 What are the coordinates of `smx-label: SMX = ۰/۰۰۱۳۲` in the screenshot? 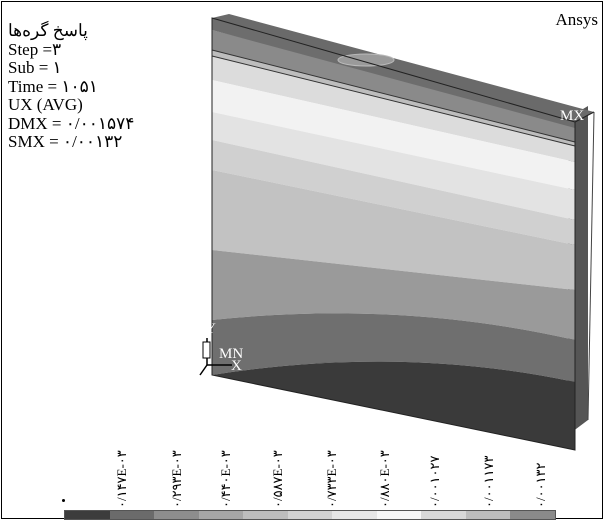 It's located at (65, 141).